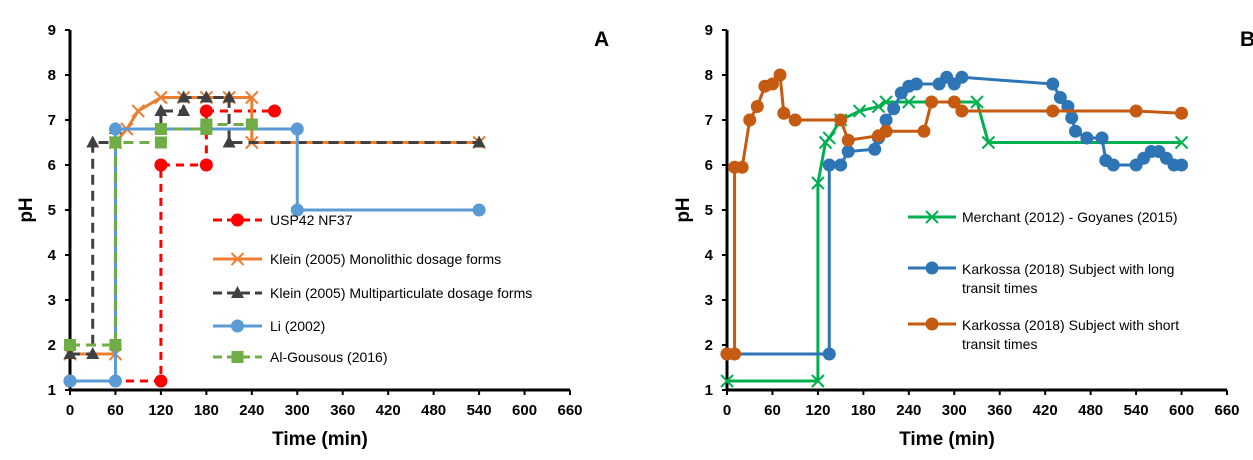  What do you see at coordinates (385, 259) in the screenshot?
I see `legend-a-label-1: Klein (2005) Monolithic dosage forms` at bounding box center [385, 259].